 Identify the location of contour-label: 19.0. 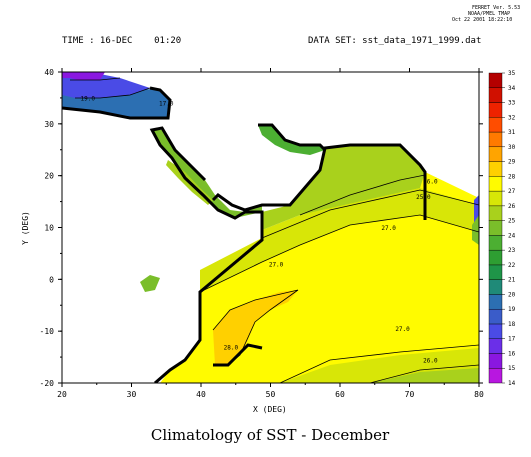
(87, 99).